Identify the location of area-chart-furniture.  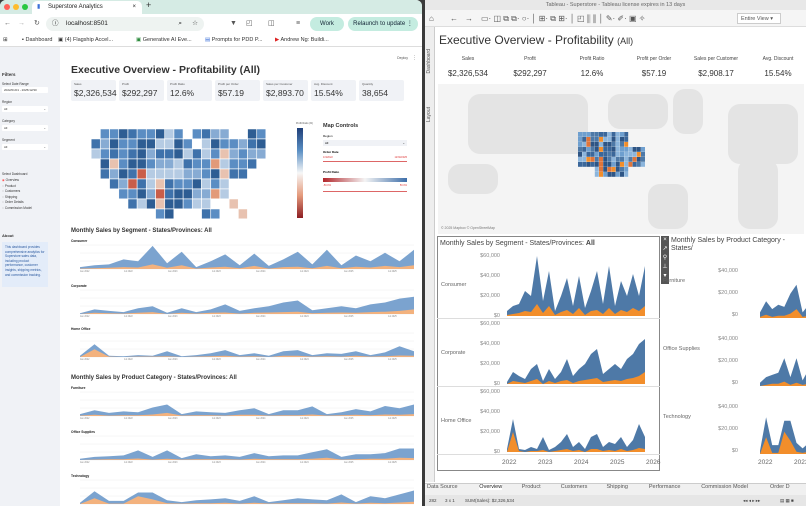
(247, 404).